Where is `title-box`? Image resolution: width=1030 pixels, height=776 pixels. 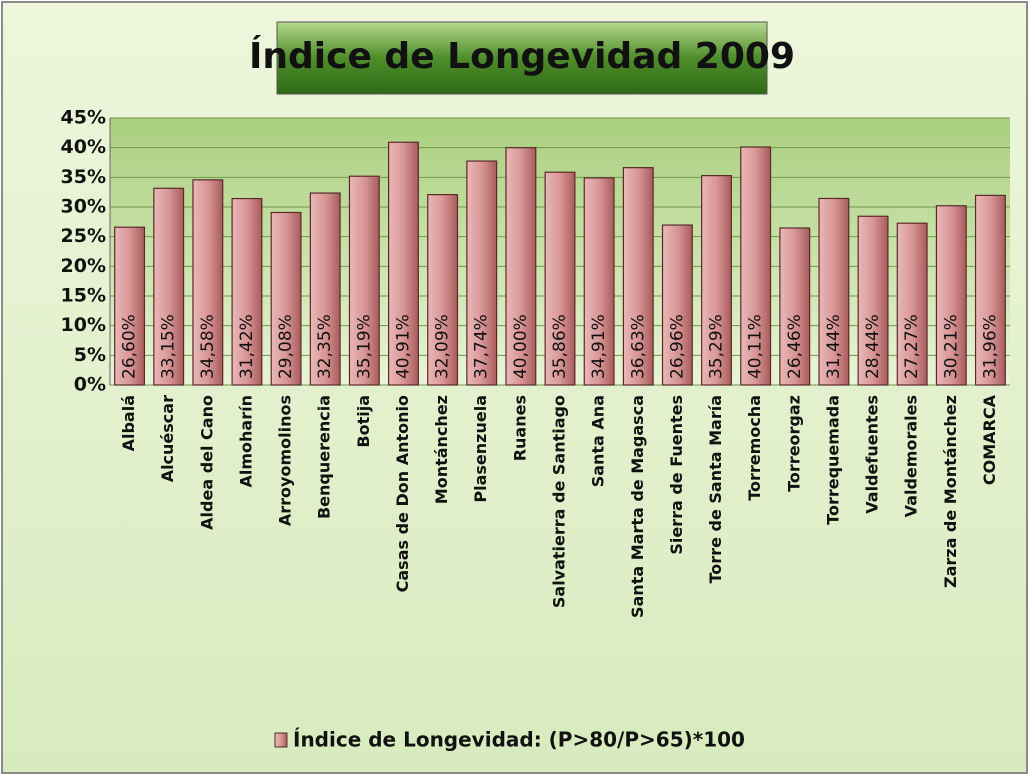
title-box is located at coordinates (522, 58).